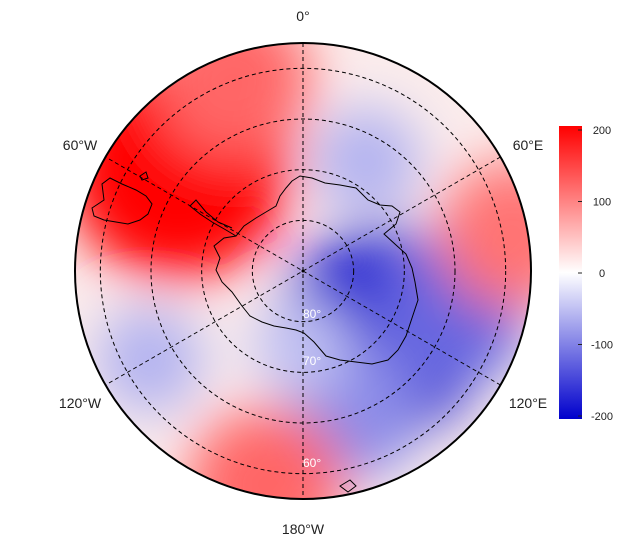 The width and height of the screenshot is (625, 552). What do you see at coordinates (602, 274) in the screenshot?
I see `colorbar-tick-label: 0` at bounding box center [602, 274].